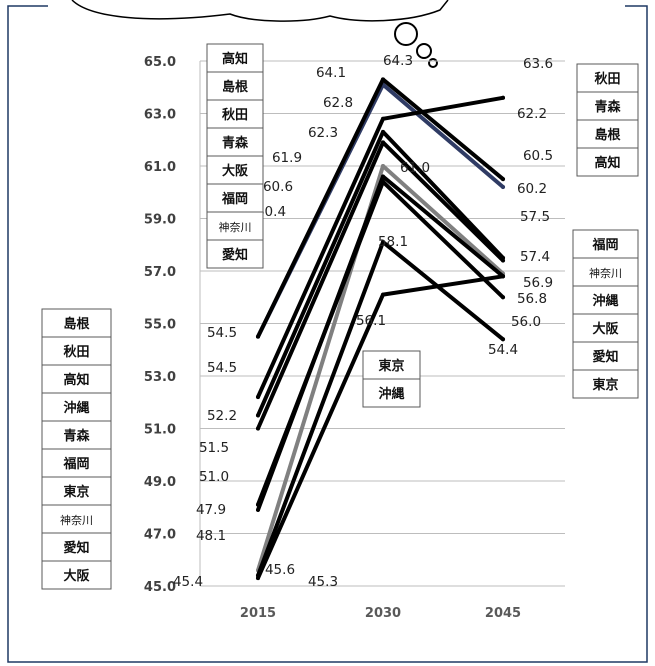 This screenshot has width=655, height=666. I want to click on data-label: 63.6, so click(538, 64).